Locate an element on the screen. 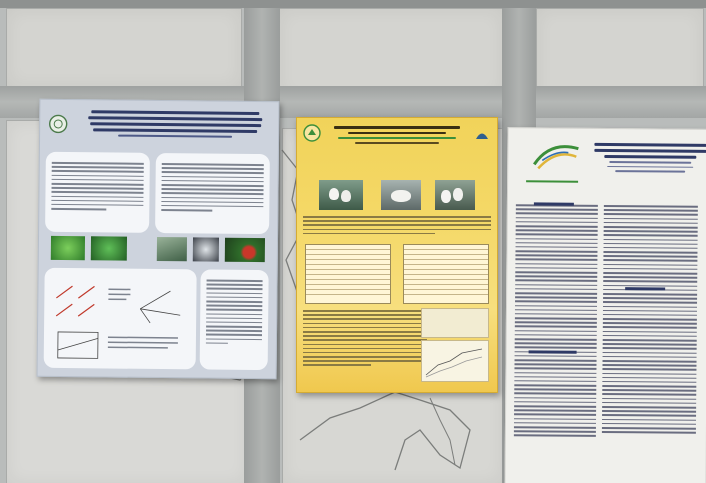  poster-center-body-text is located at coordinates (365, 339).